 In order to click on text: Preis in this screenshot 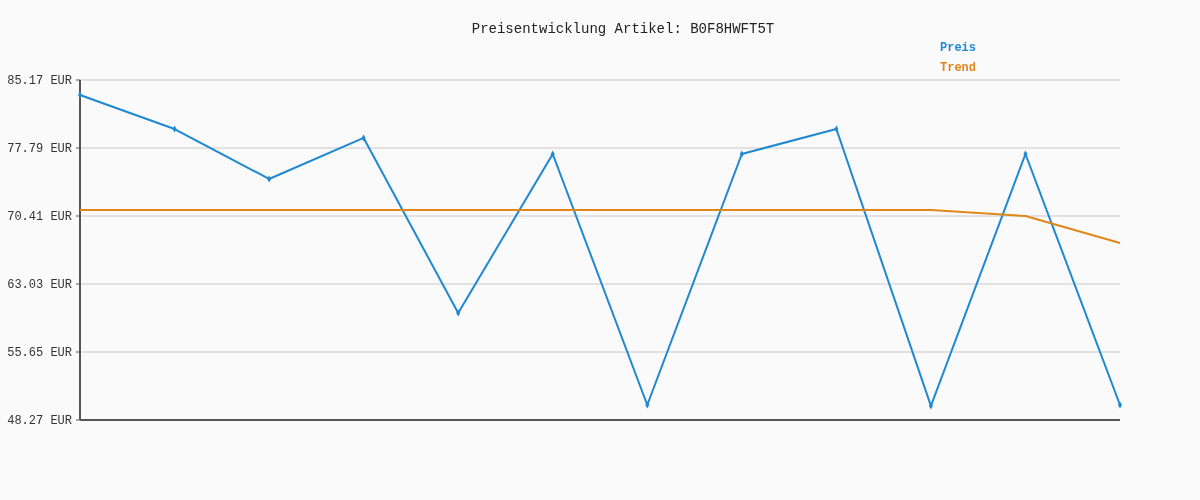, I will do `click(958, 48)`.